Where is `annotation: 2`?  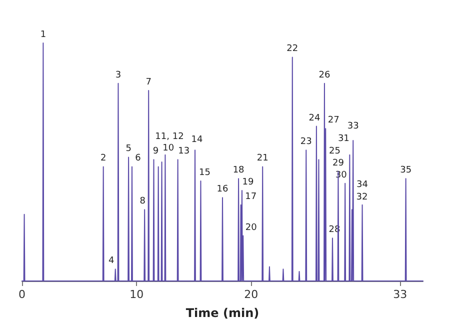 annotation: 2 is located at coordinates (103, 159).